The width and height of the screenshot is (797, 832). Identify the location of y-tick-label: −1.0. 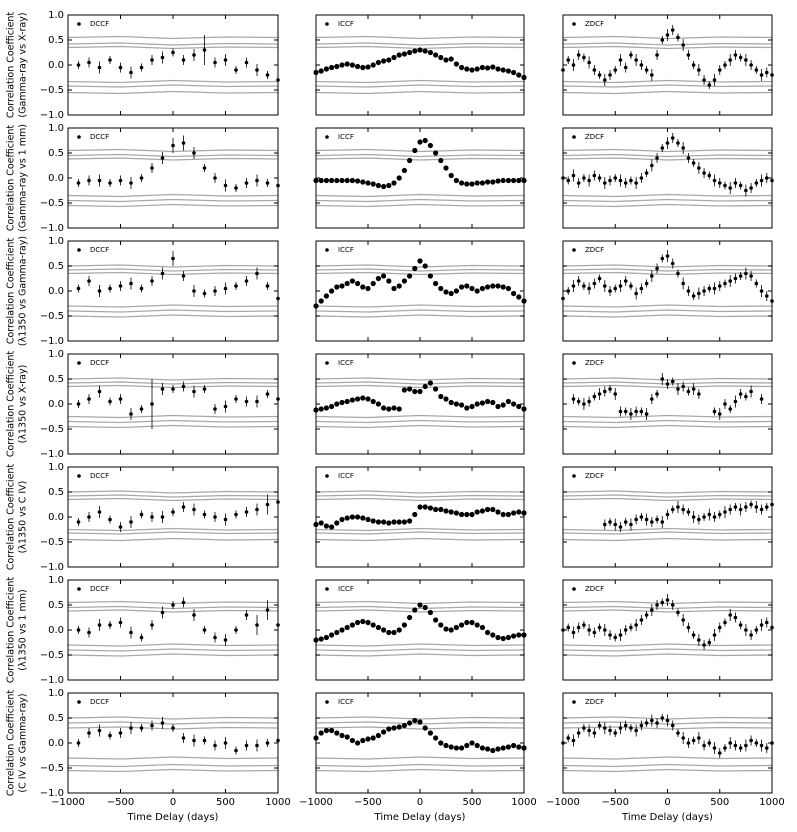
(52, 454).